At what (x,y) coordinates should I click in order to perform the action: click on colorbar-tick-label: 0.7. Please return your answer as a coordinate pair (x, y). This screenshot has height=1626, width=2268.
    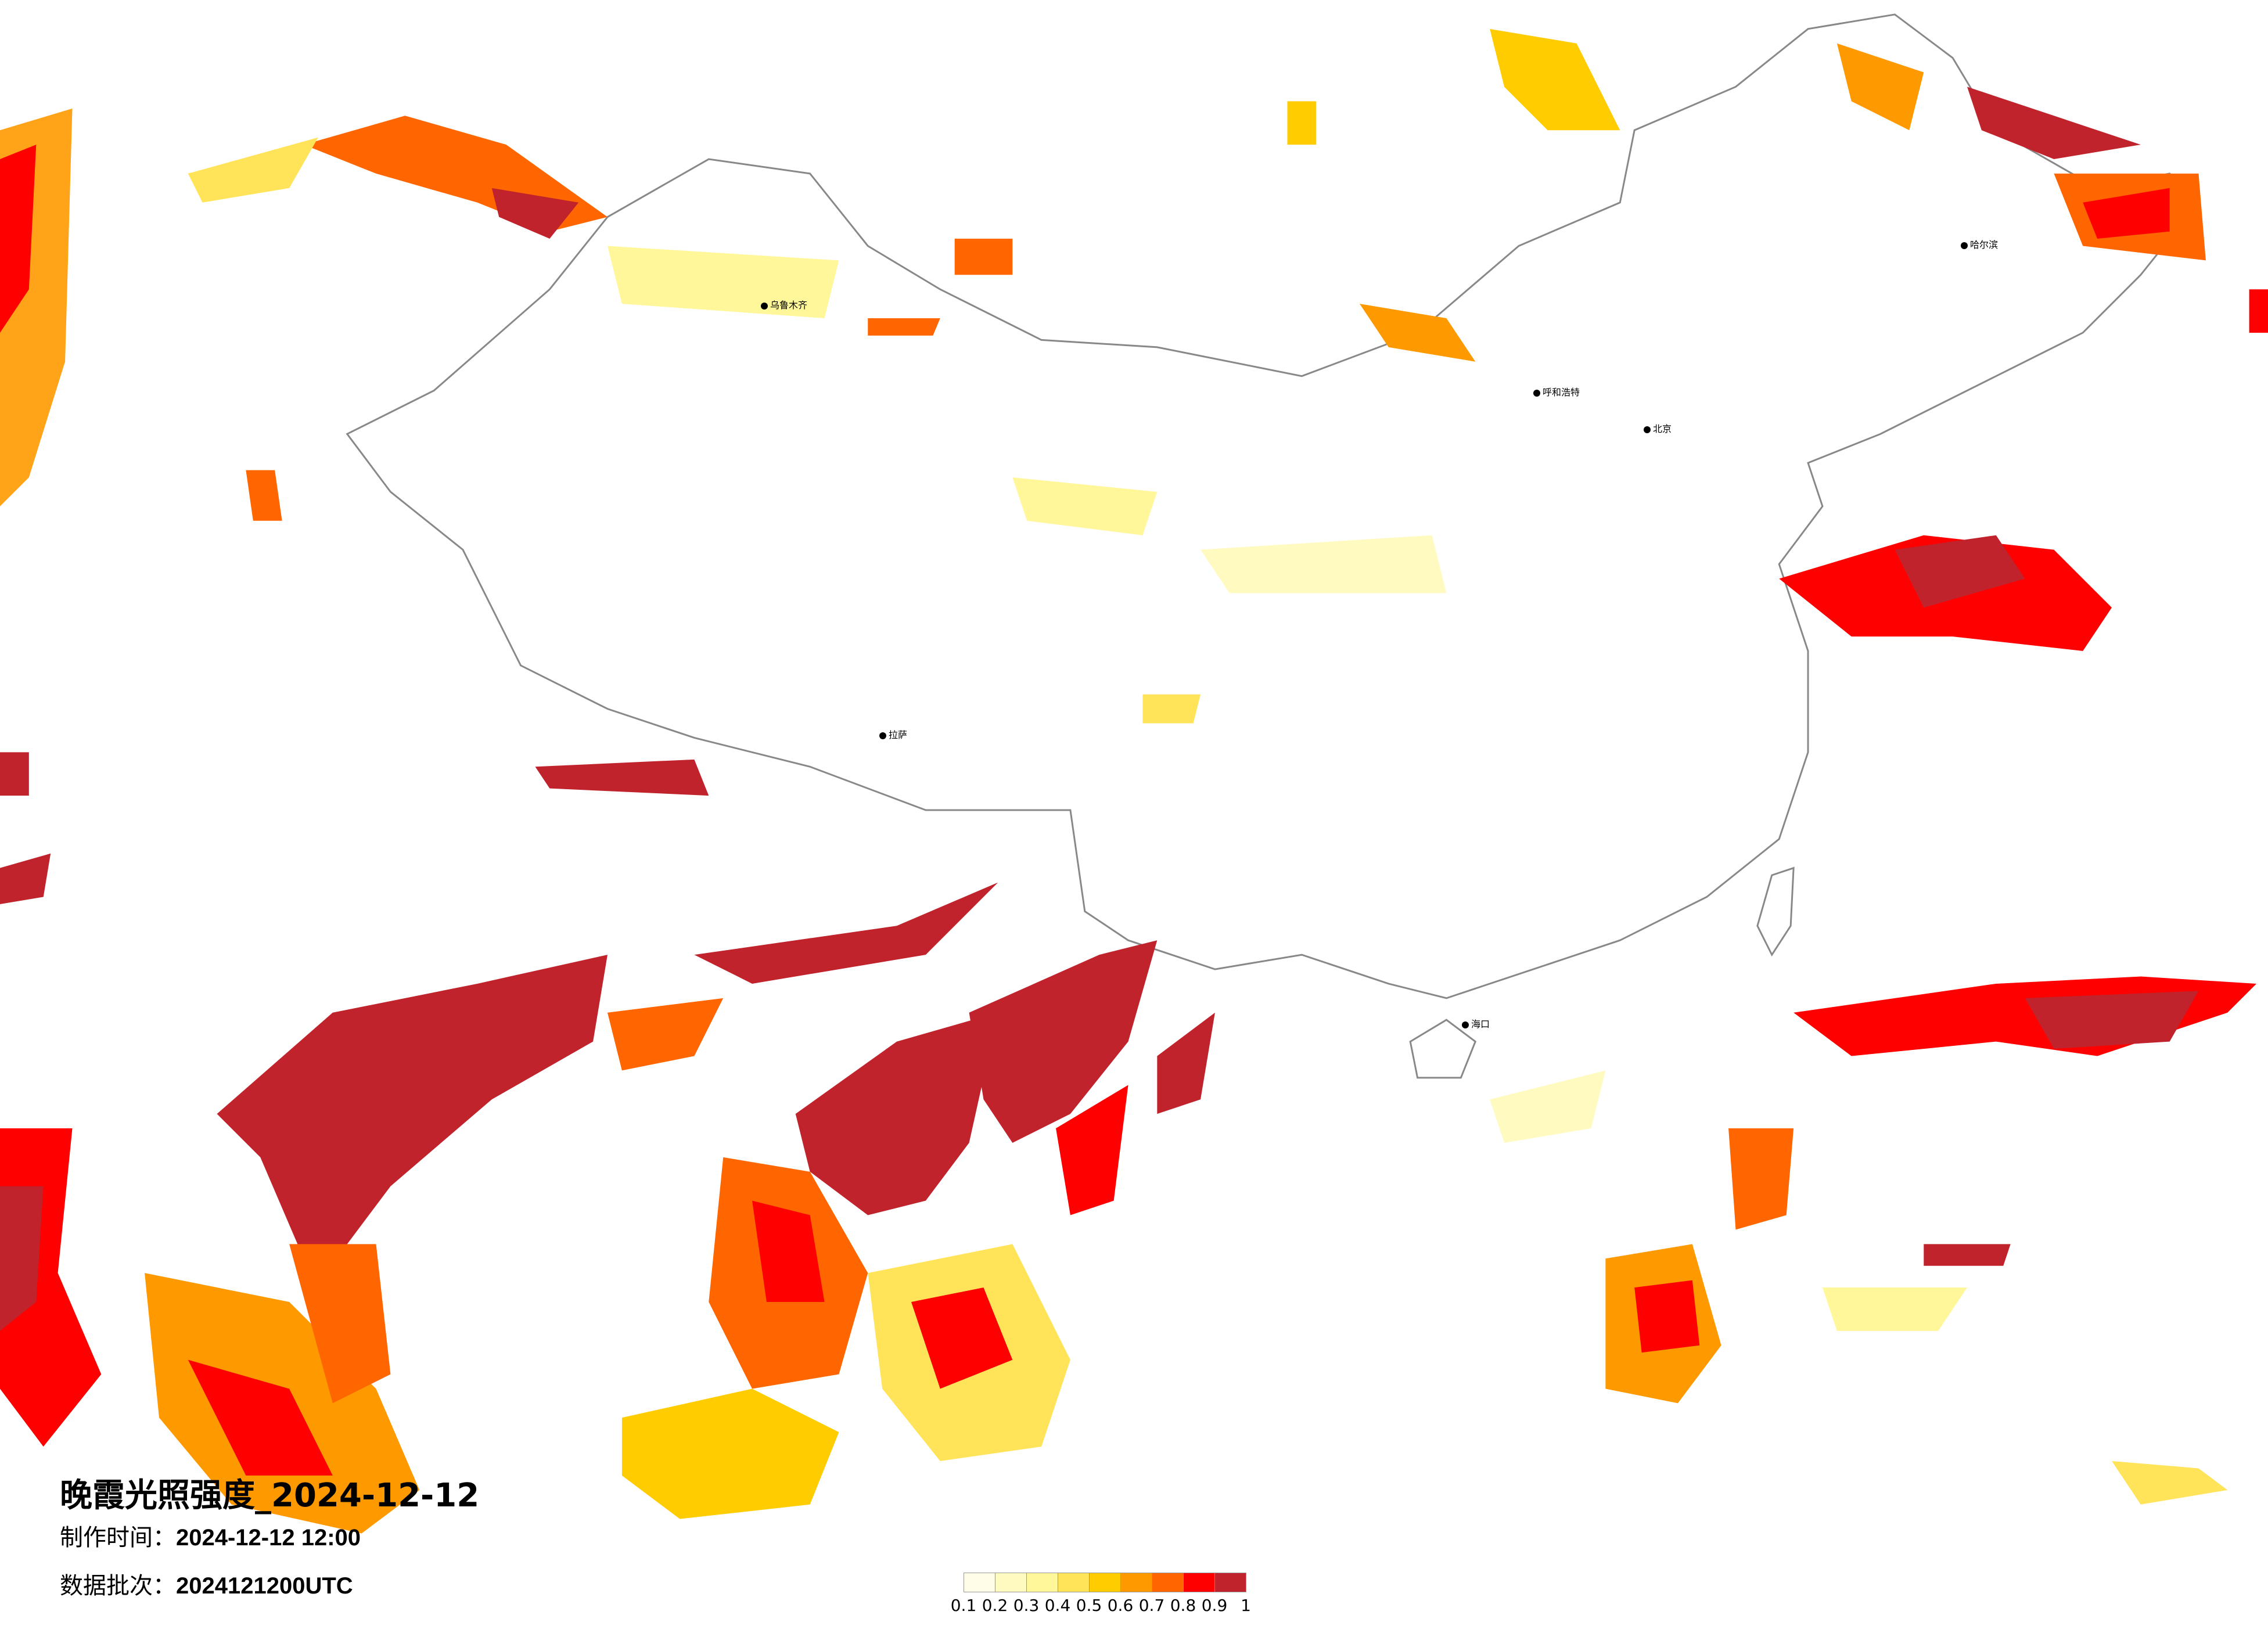
    Looking at the image, I should click on (1151, 1606).